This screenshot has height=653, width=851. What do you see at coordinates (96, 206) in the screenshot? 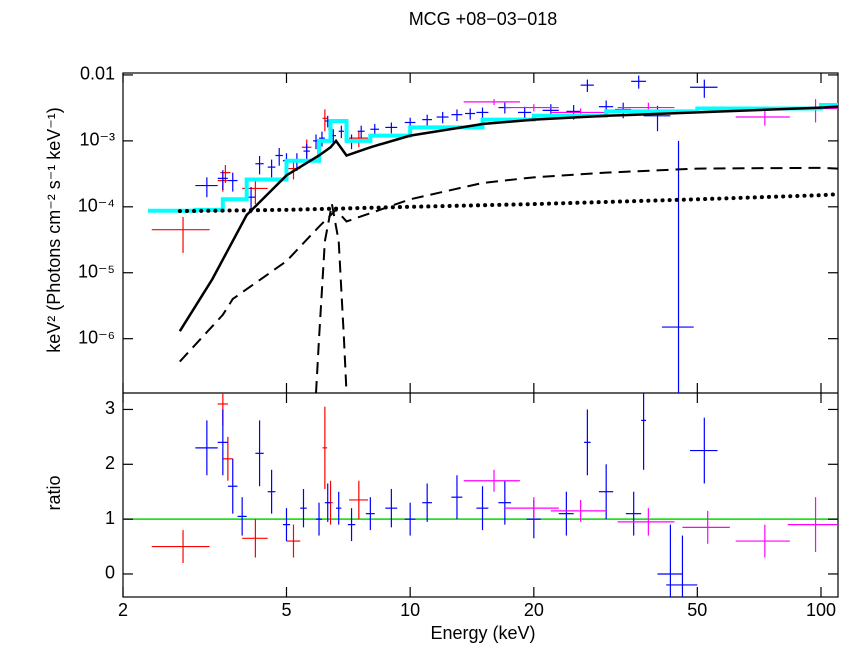
I see `y-tick-label: 10⁻⁴` at bounding box center [96, 206].